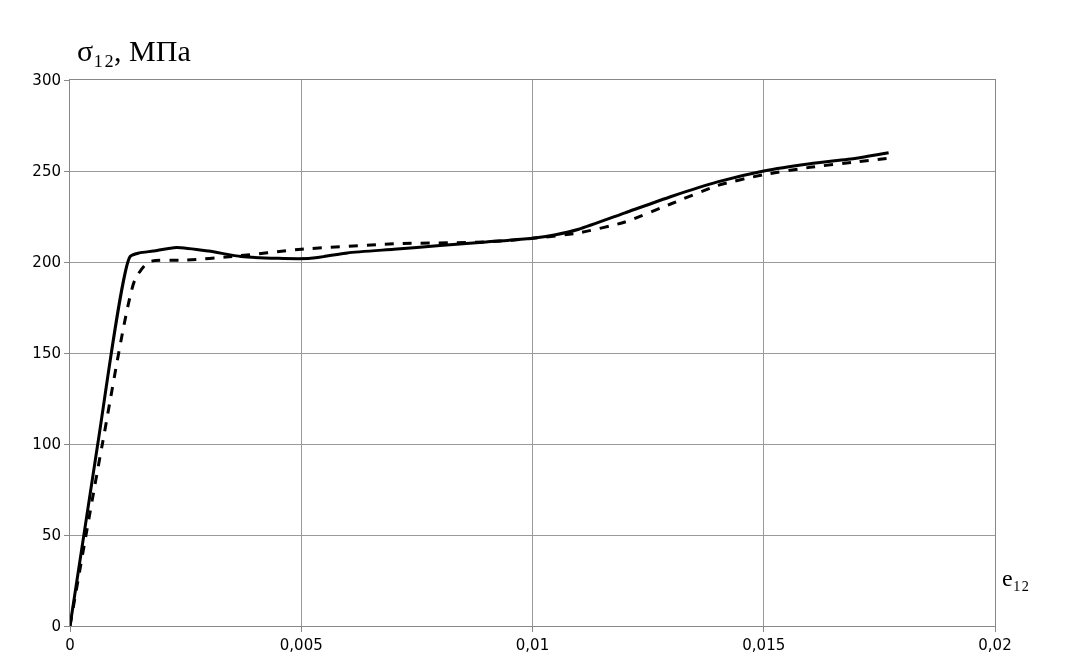 The image size is (1065, 666). Describe the element at coordinates (46, 353) in the screenshot. I see `y-tick-label: 150` at that location.